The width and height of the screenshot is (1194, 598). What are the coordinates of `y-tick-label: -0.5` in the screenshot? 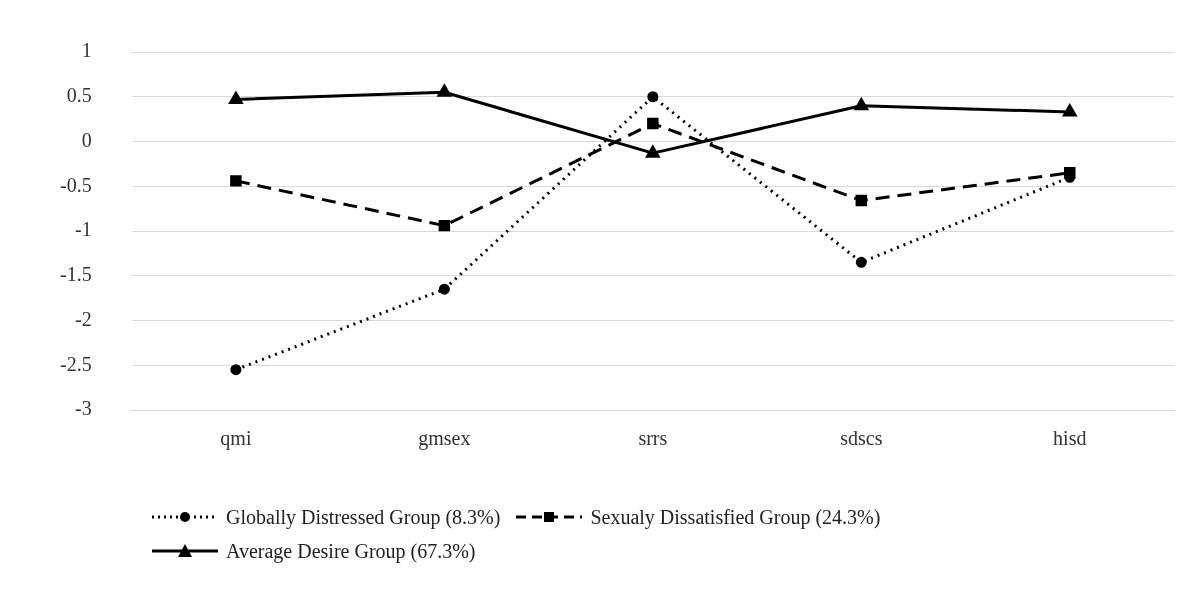 It's located at (75, 184).